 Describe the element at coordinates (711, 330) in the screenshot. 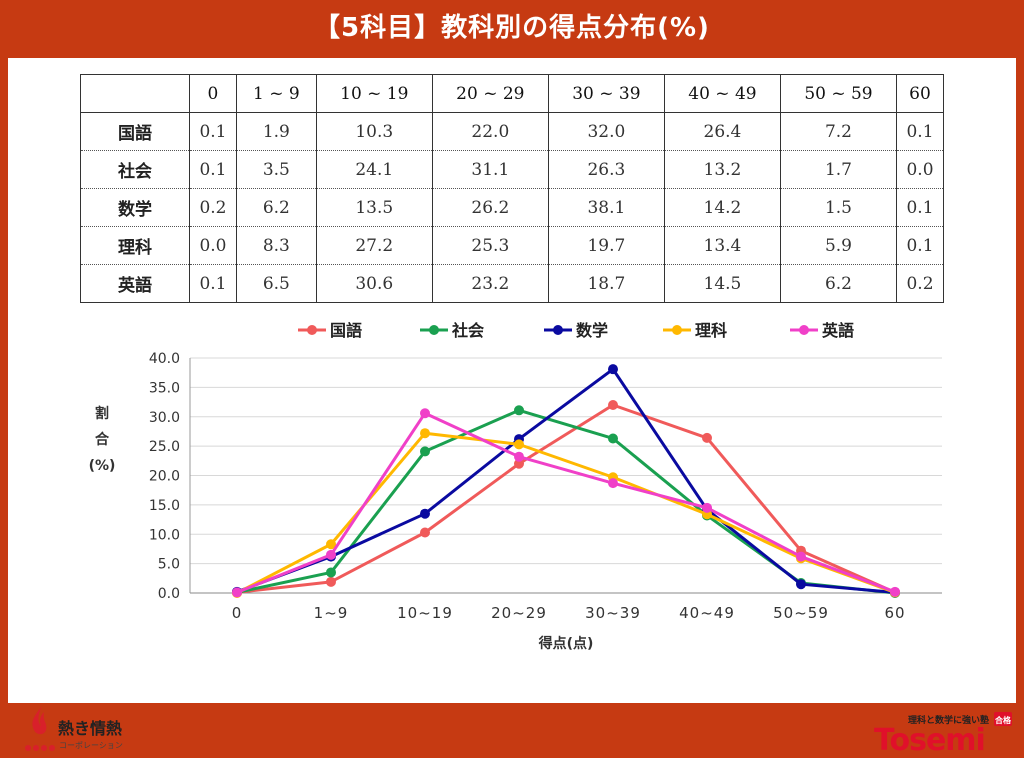

I see `legend-label: 理科` at that location.